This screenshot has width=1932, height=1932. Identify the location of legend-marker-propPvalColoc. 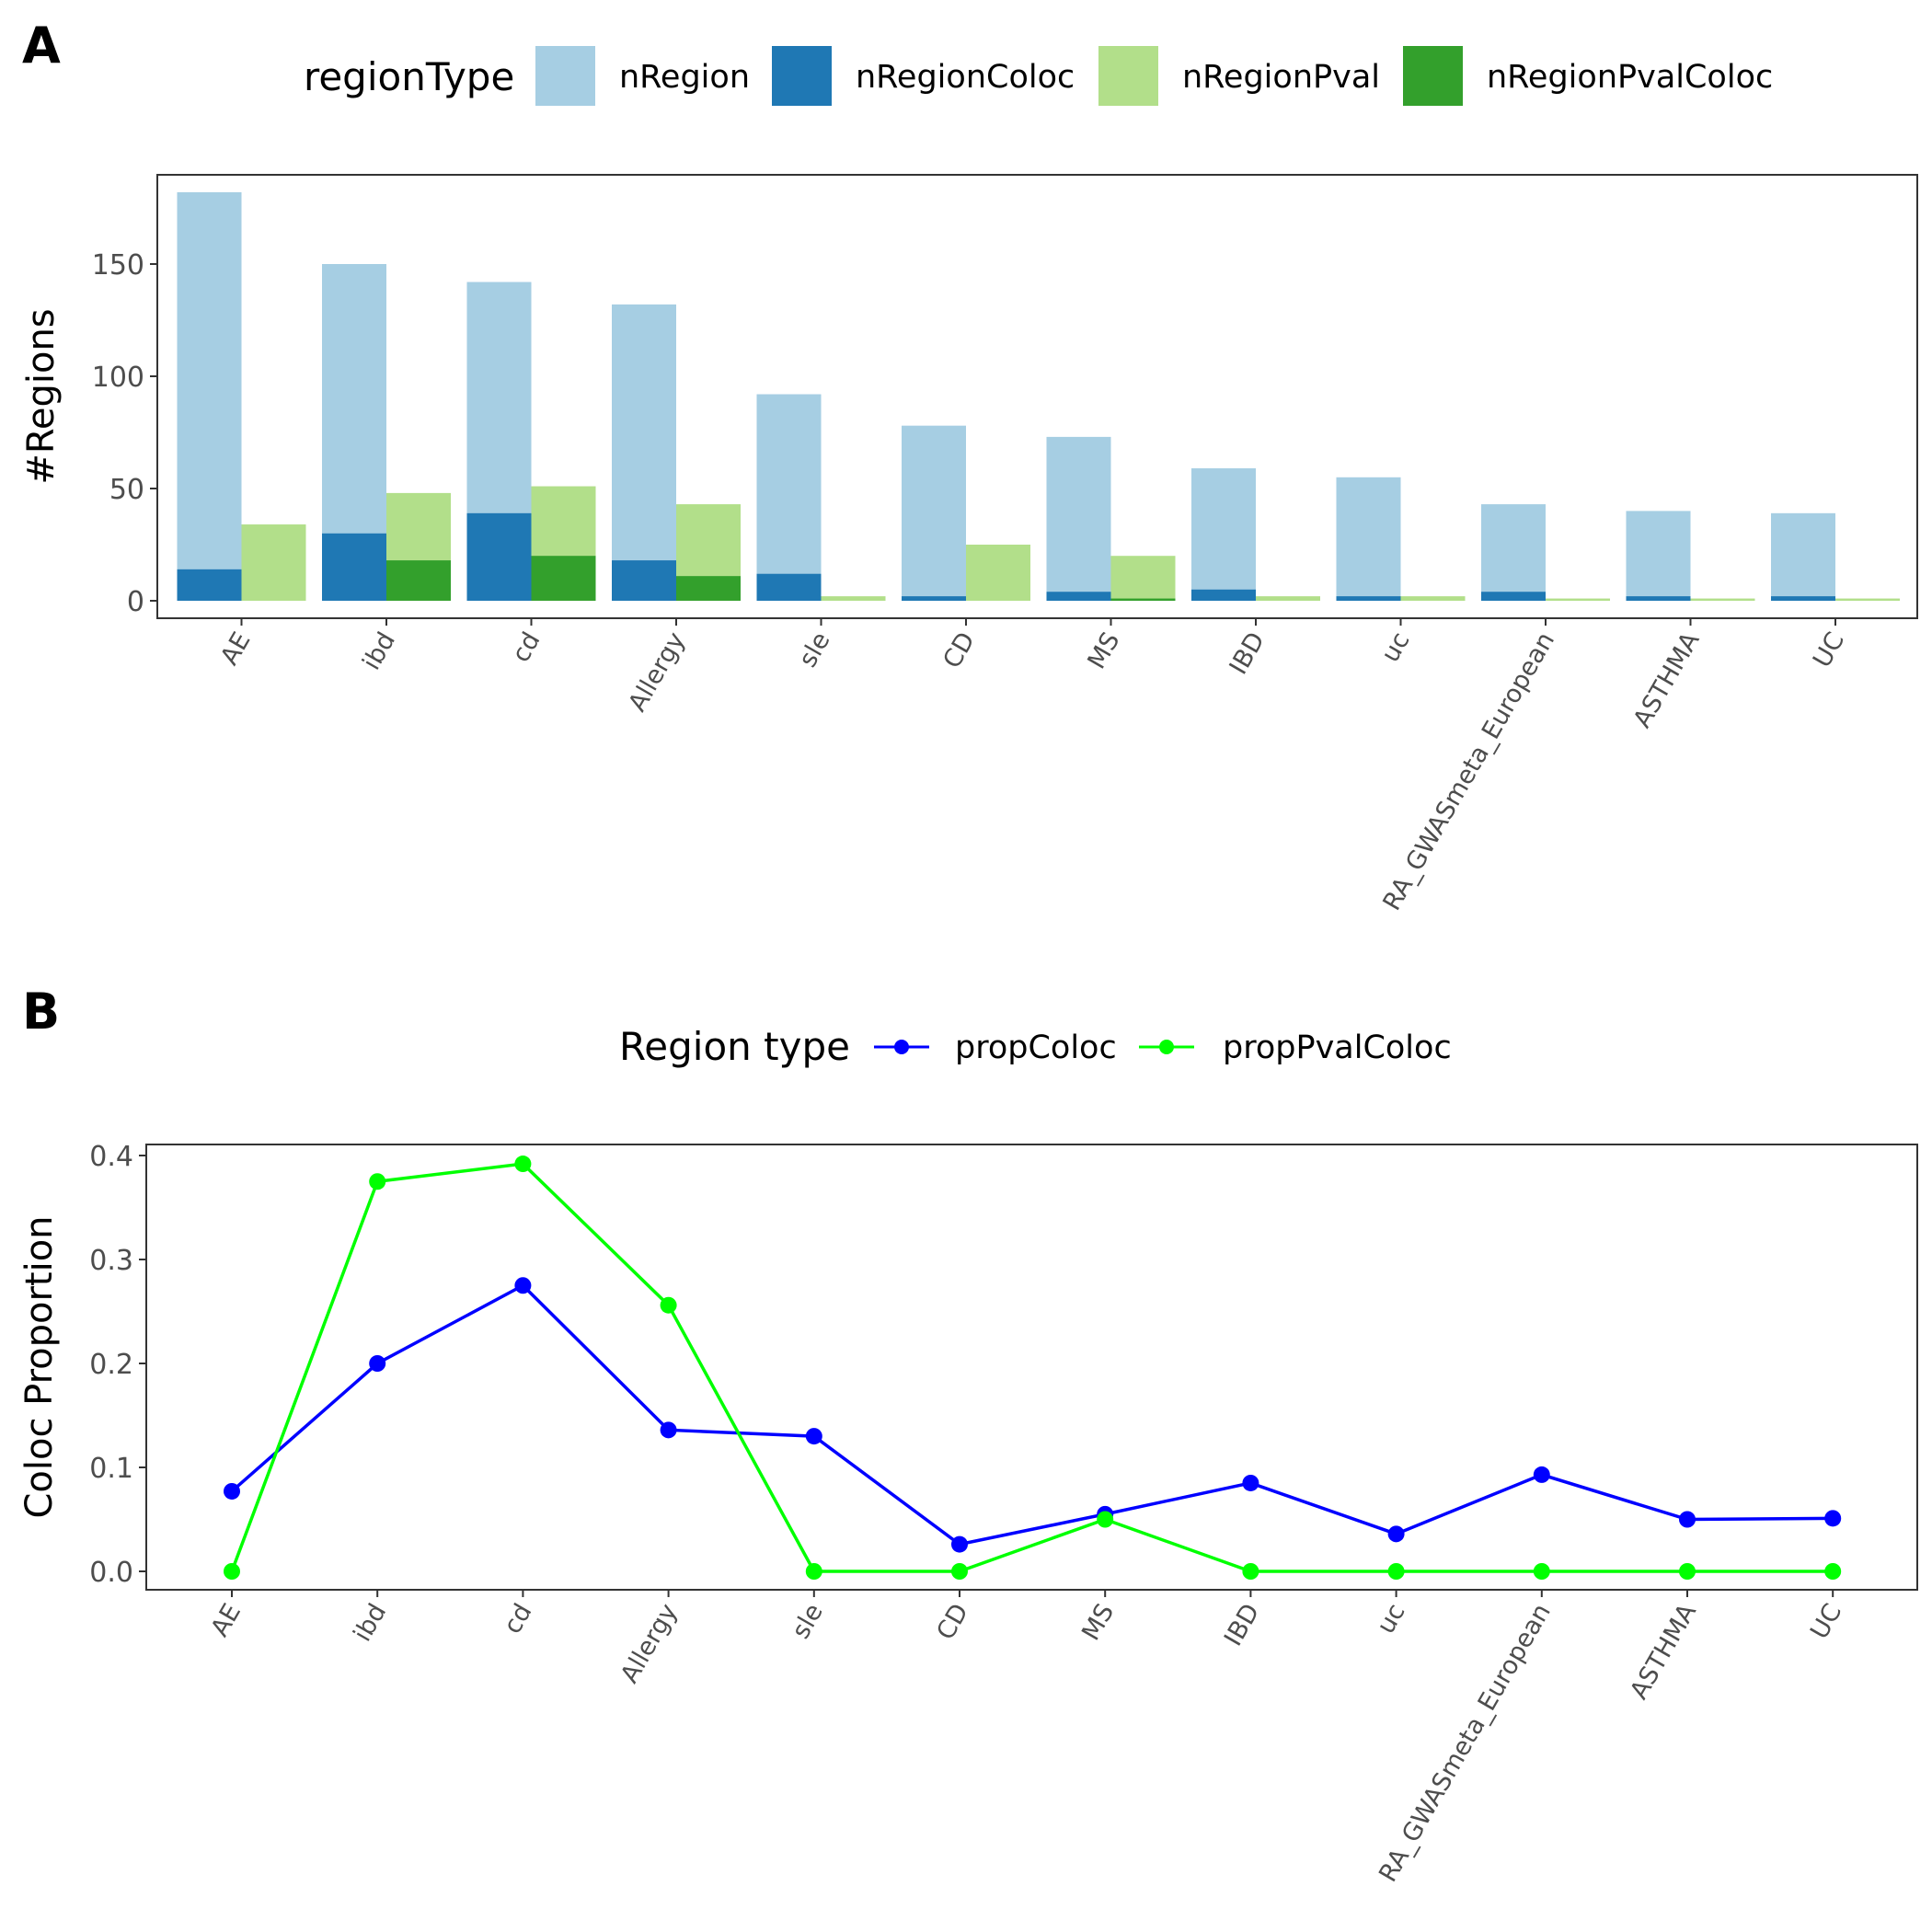
(1166, 1047).